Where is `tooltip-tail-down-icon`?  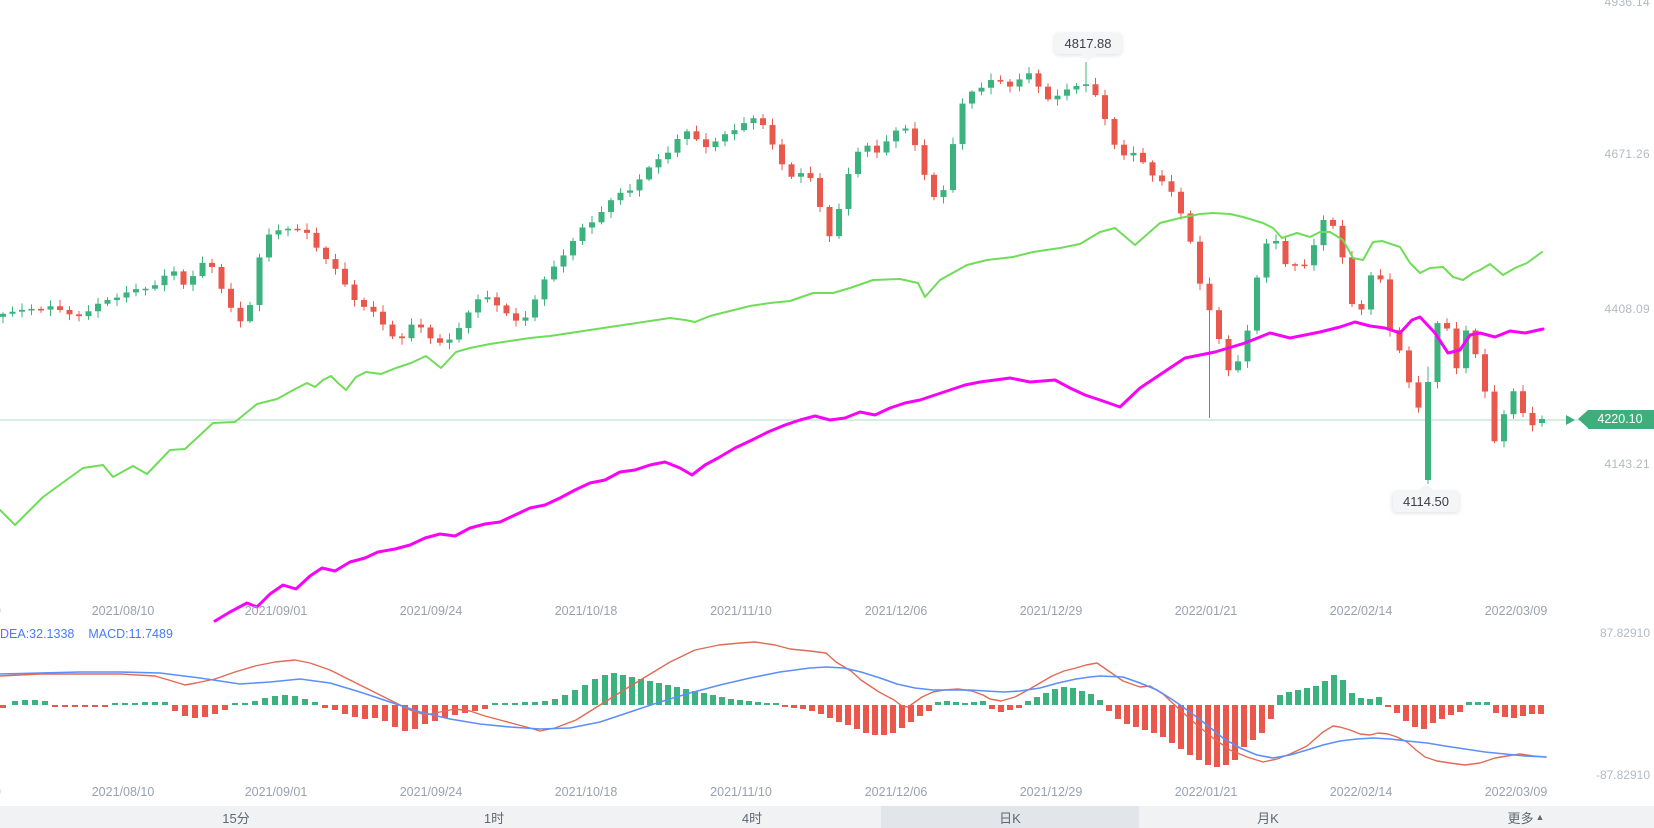 tooltip-tail-down-icon is located at coordinates (1088, 57).